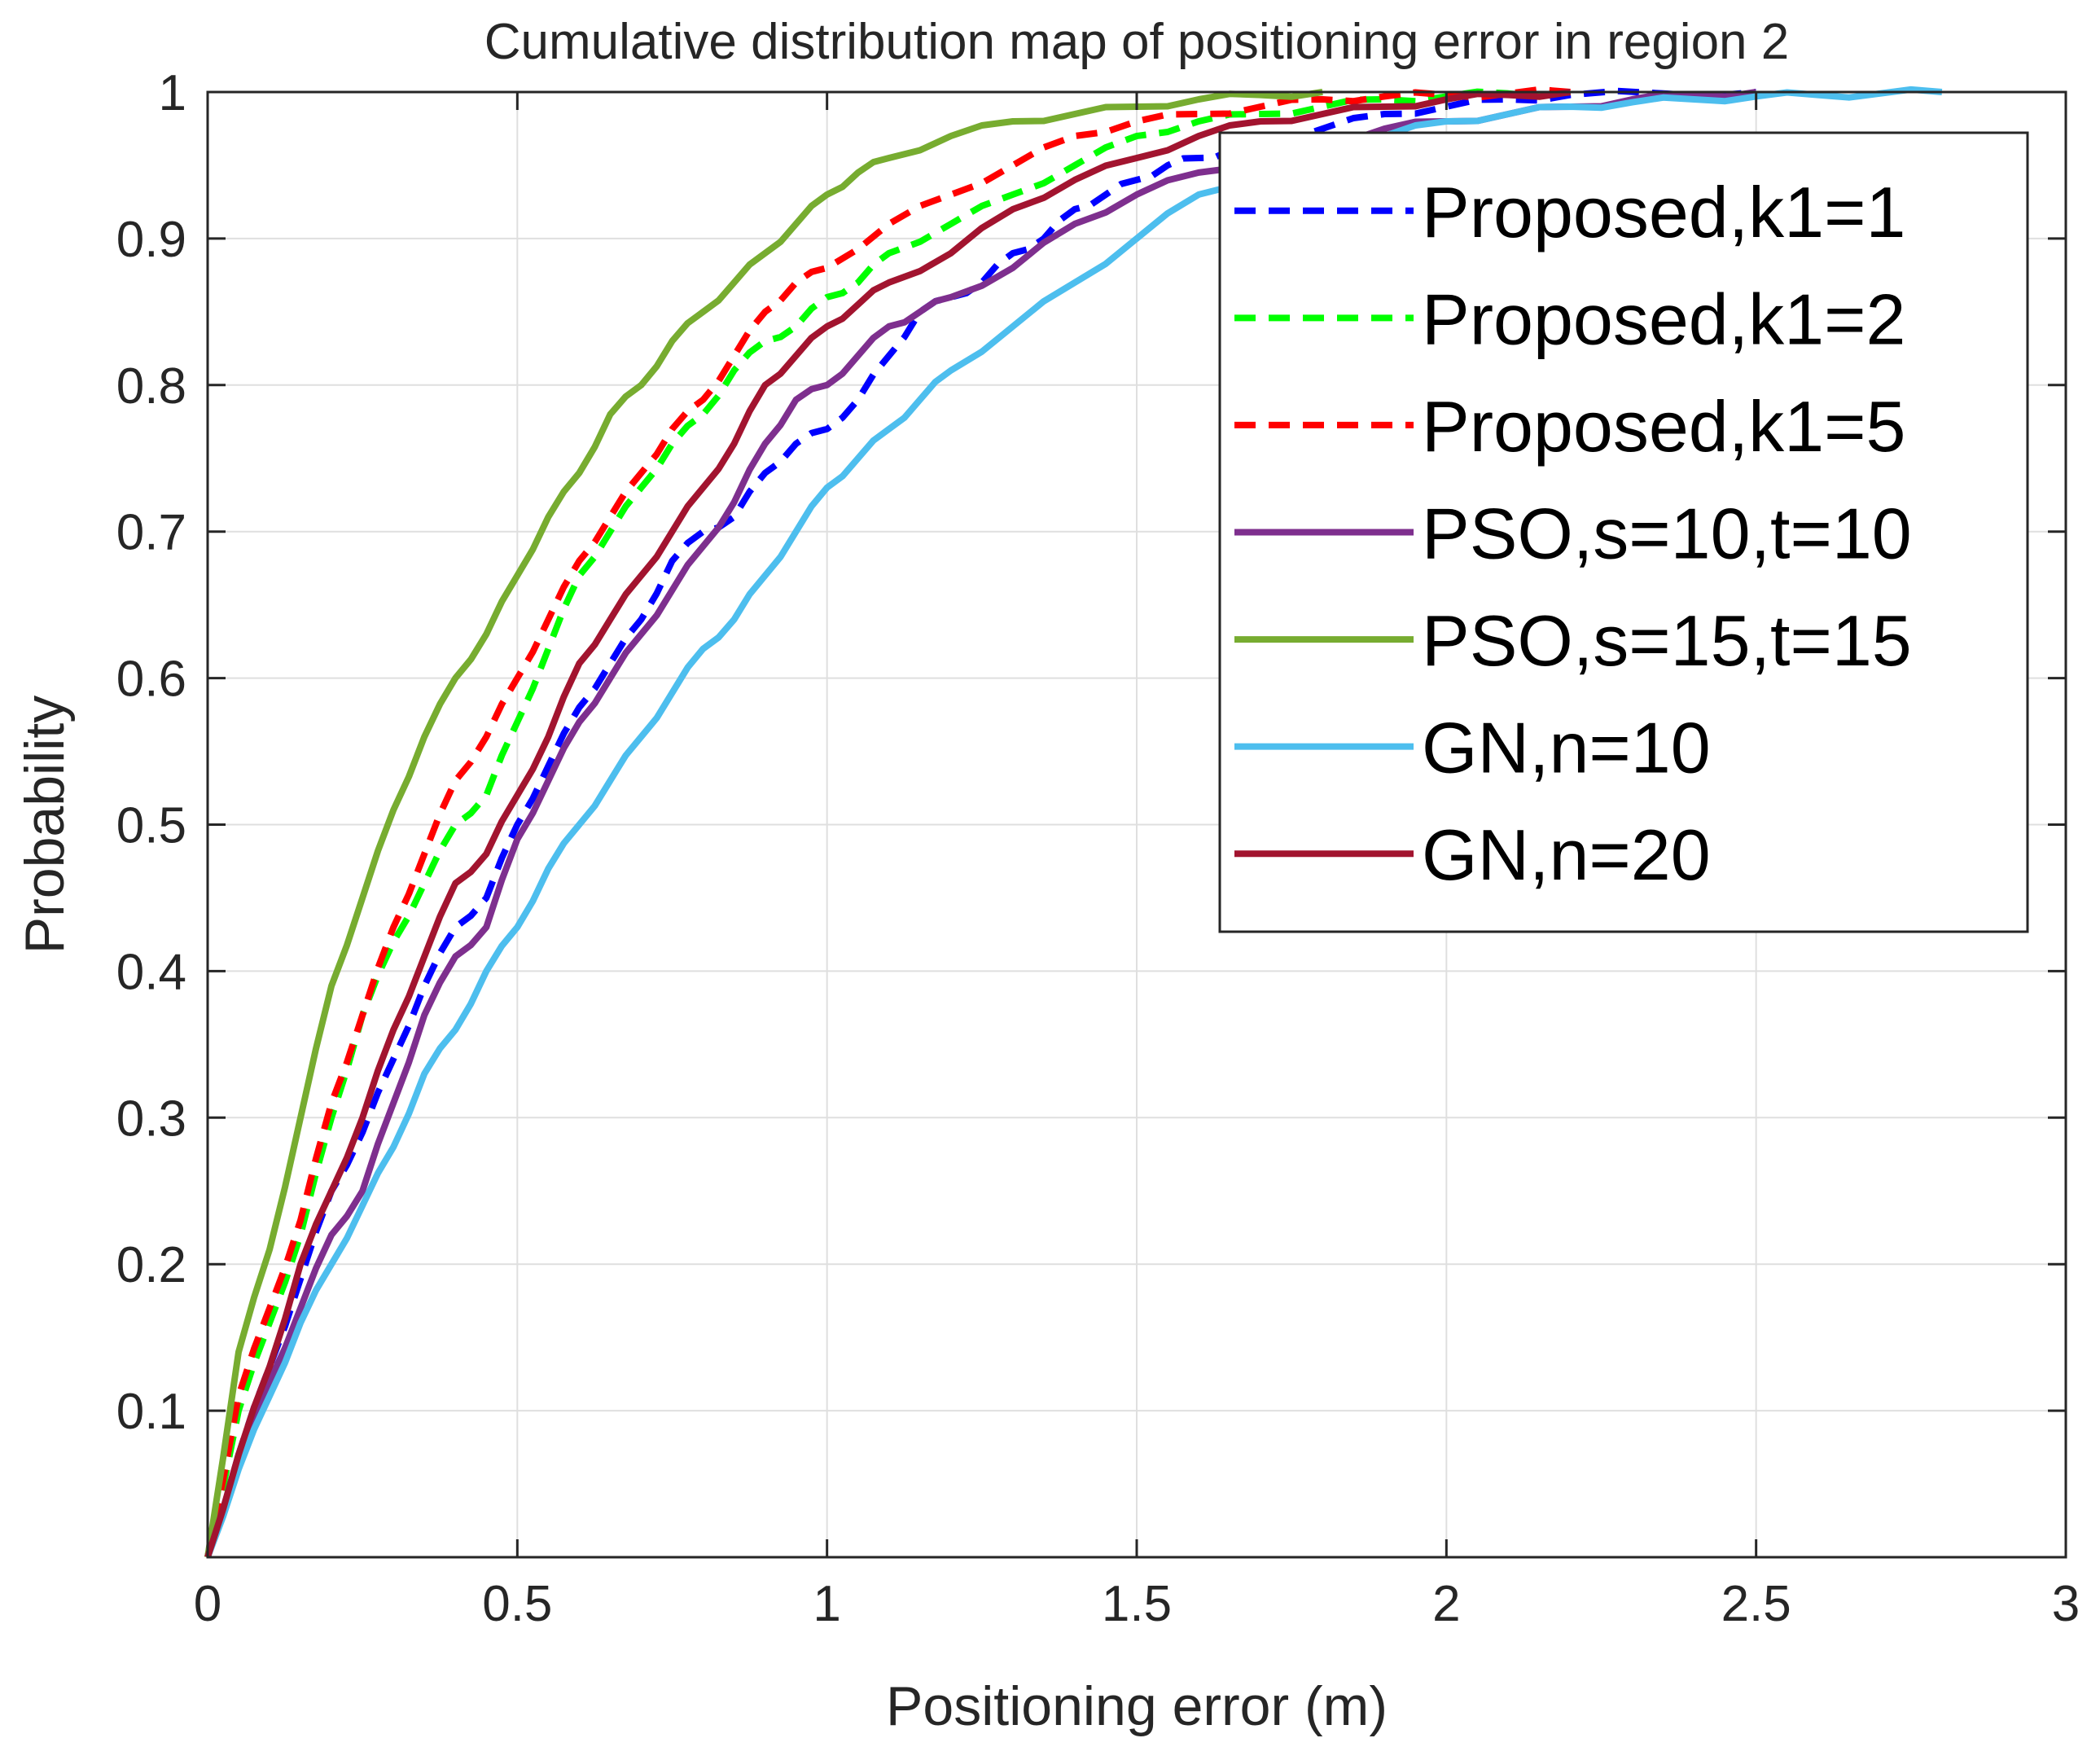 This screenshot has width=2100, height=1760. What do you see at coordinates (151, 1265) in the screenshot?
I see `y-tick-label: 0.2` at bounding box center [151, 1265].